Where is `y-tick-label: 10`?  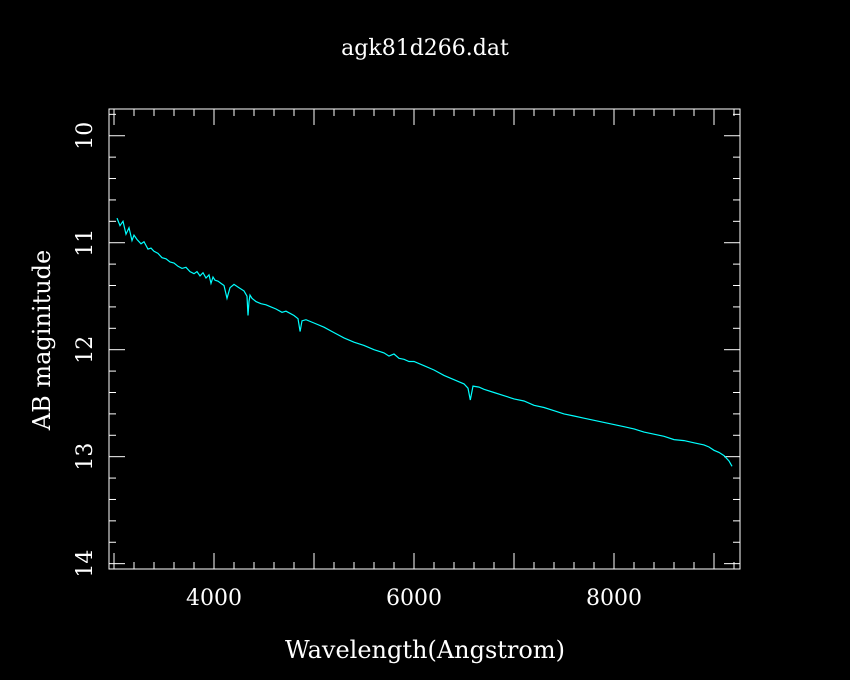 y-tick-label: 10 is located at coordinates (85, 136).